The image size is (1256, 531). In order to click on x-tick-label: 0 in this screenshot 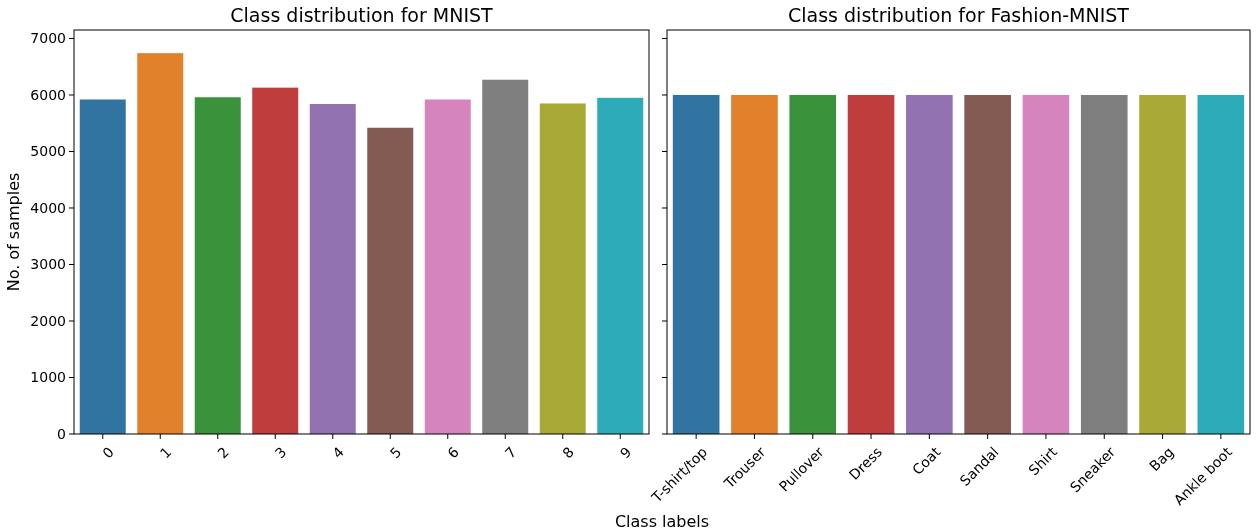, I will do `click(108, 452)`.